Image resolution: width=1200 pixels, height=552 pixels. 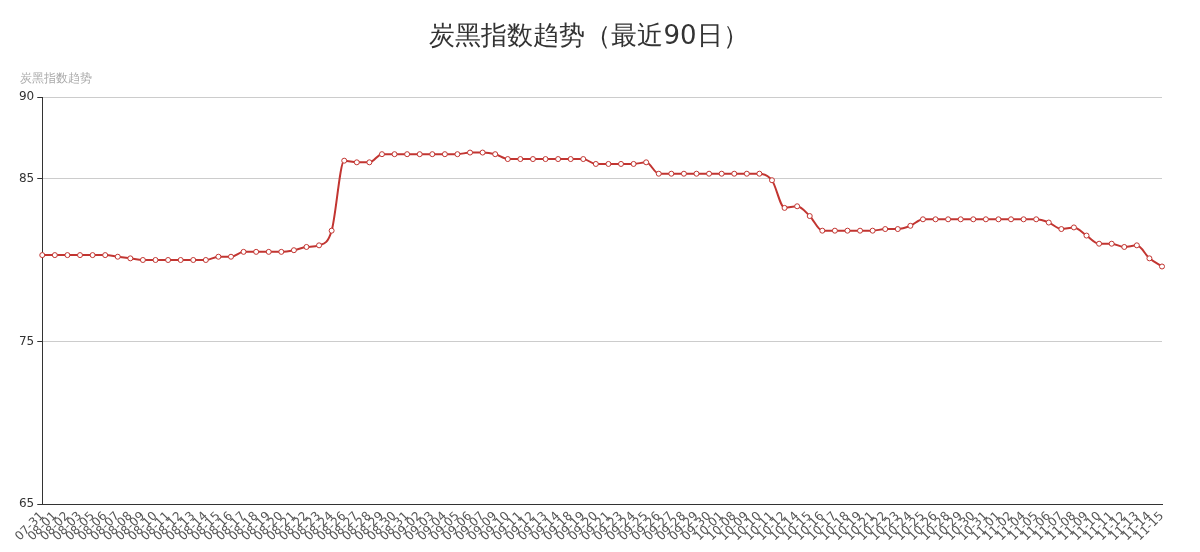 What do you see at coordinates (56, 78) in the screenshot?
I see `y-axis-title: 炭黑指数趋势` at bounding box center [56, 78].